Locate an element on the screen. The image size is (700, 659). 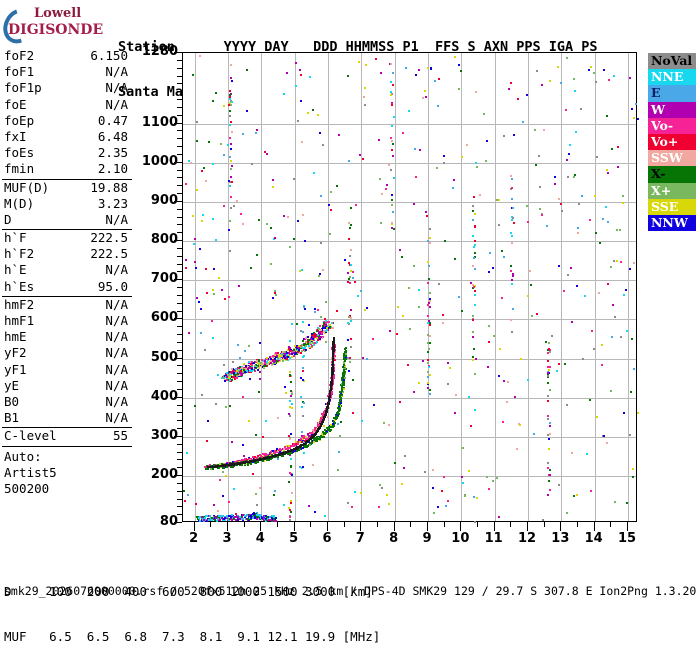
legend-item-vo-: Vo- is located at coordinates (672, 125).